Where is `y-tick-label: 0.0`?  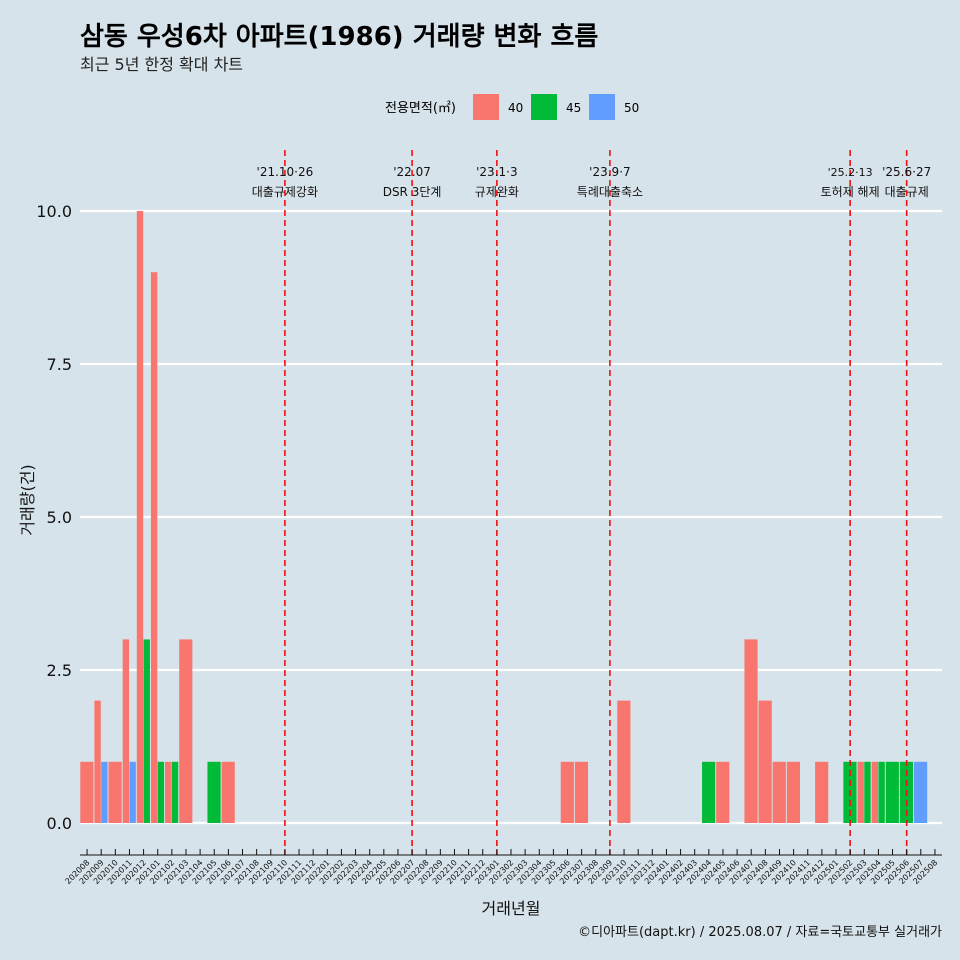 y-tick-label: 0.0 is located at coordinates (59, 823).